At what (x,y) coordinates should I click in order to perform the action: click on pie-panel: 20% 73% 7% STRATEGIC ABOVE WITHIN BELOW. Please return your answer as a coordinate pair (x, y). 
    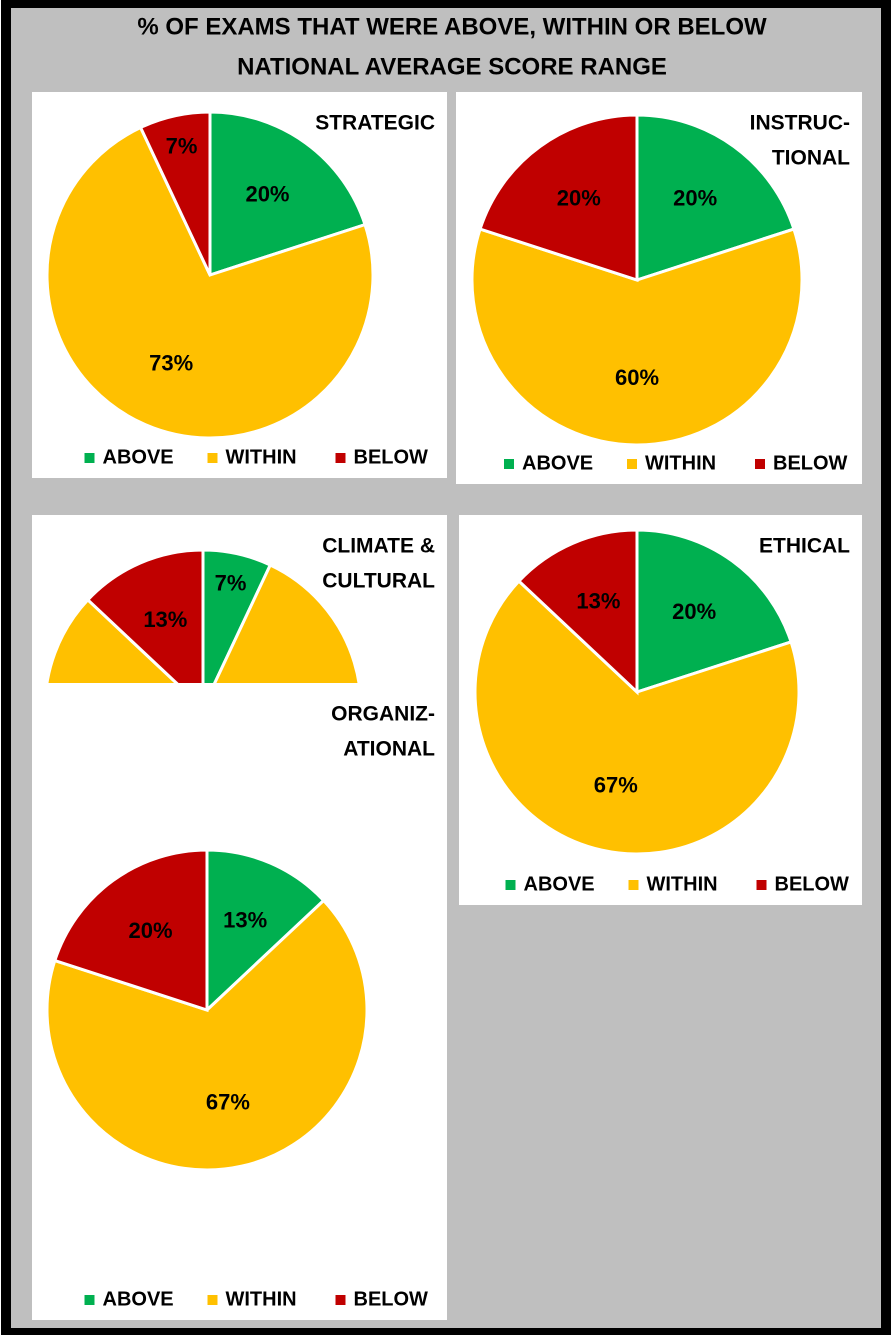
    Looking at the image, I should click on (239, 285).